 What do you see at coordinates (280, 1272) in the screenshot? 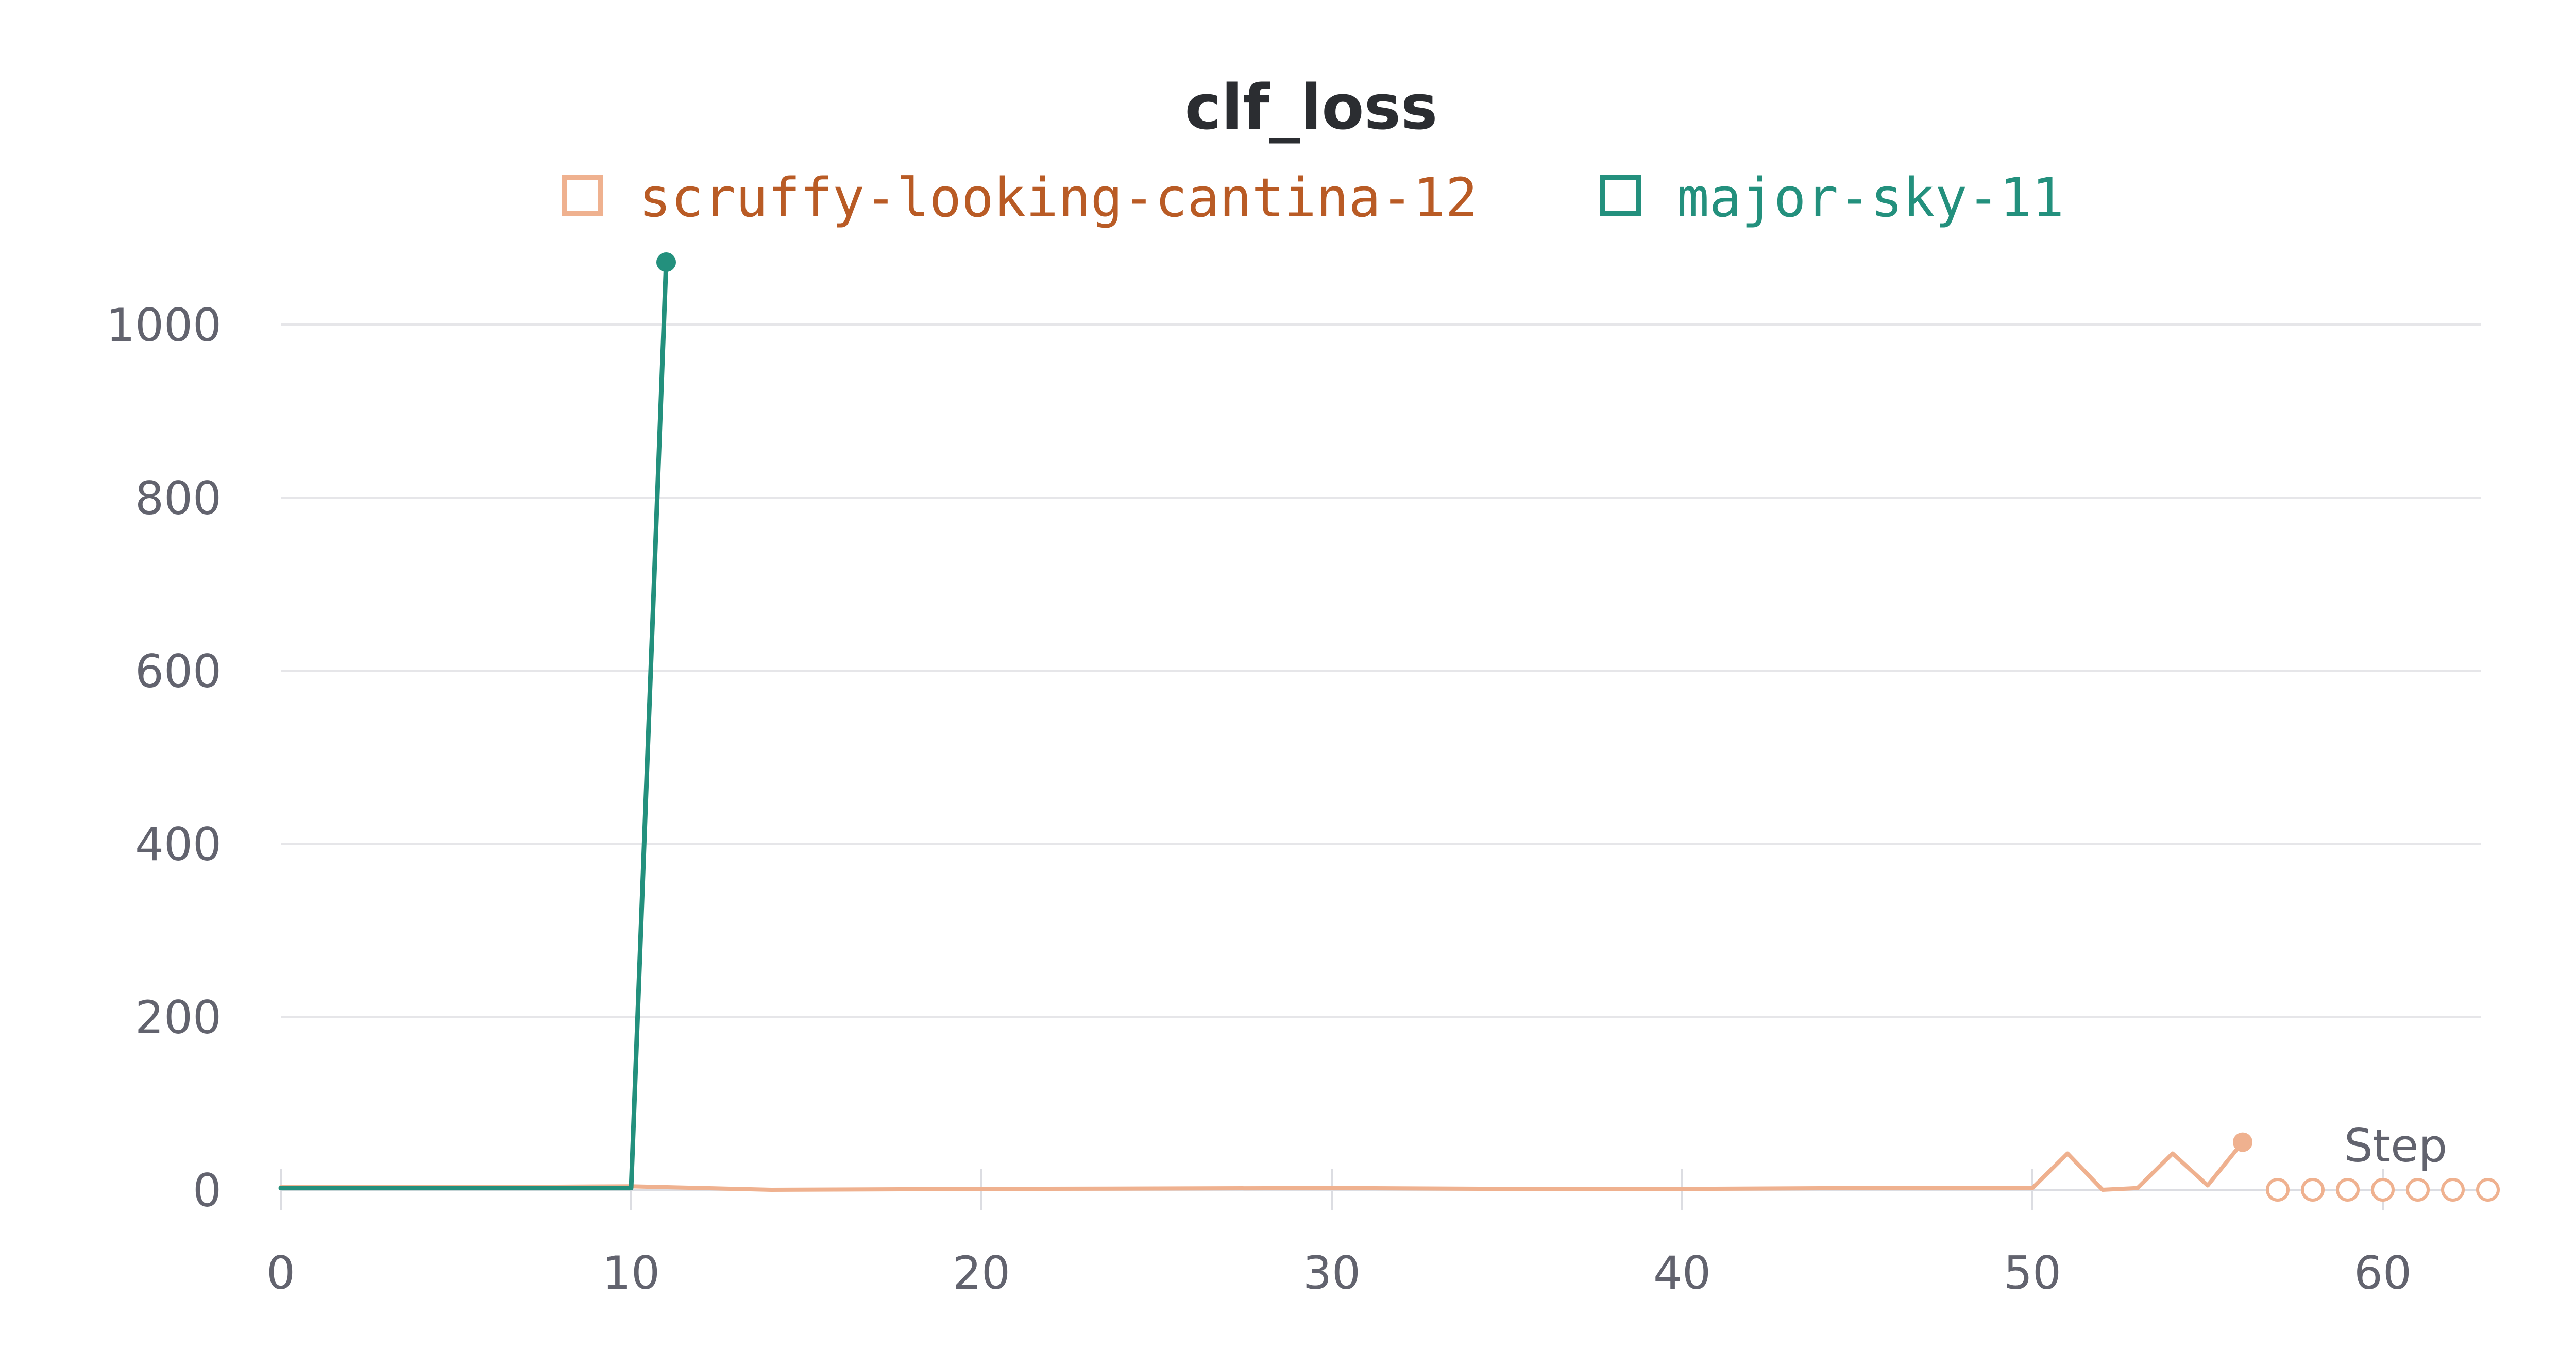
I see `x-tick-label-0: 0` at bounding box center [280, 1272].